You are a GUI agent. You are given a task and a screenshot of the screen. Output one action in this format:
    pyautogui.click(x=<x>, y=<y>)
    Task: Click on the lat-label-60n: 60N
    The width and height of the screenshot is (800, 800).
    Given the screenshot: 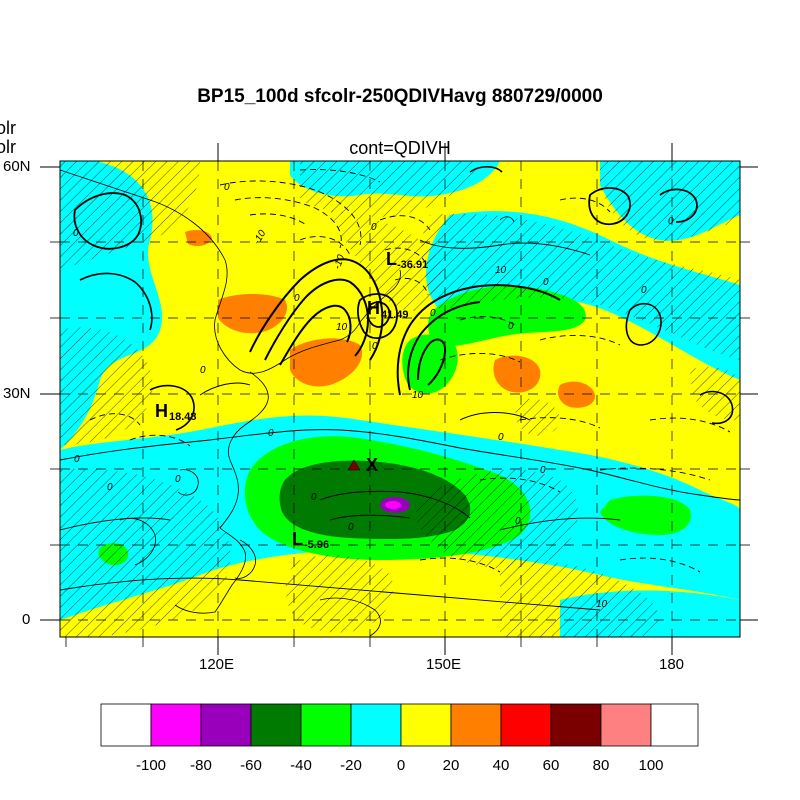 What is the action you would take?
    pyautogui.click(x=17, y=166)
    